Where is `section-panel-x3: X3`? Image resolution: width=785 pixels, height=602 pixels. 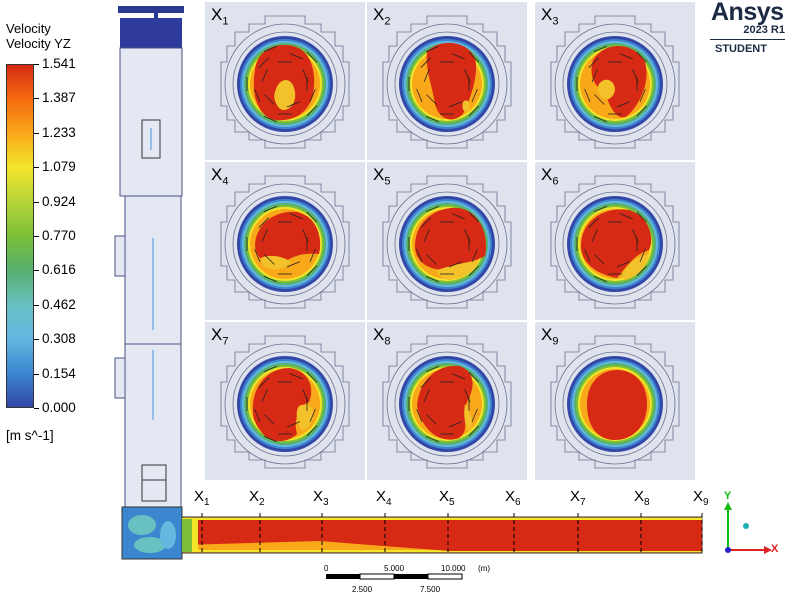 section-panel-x3: X3 is located at coordinates (615, 81).